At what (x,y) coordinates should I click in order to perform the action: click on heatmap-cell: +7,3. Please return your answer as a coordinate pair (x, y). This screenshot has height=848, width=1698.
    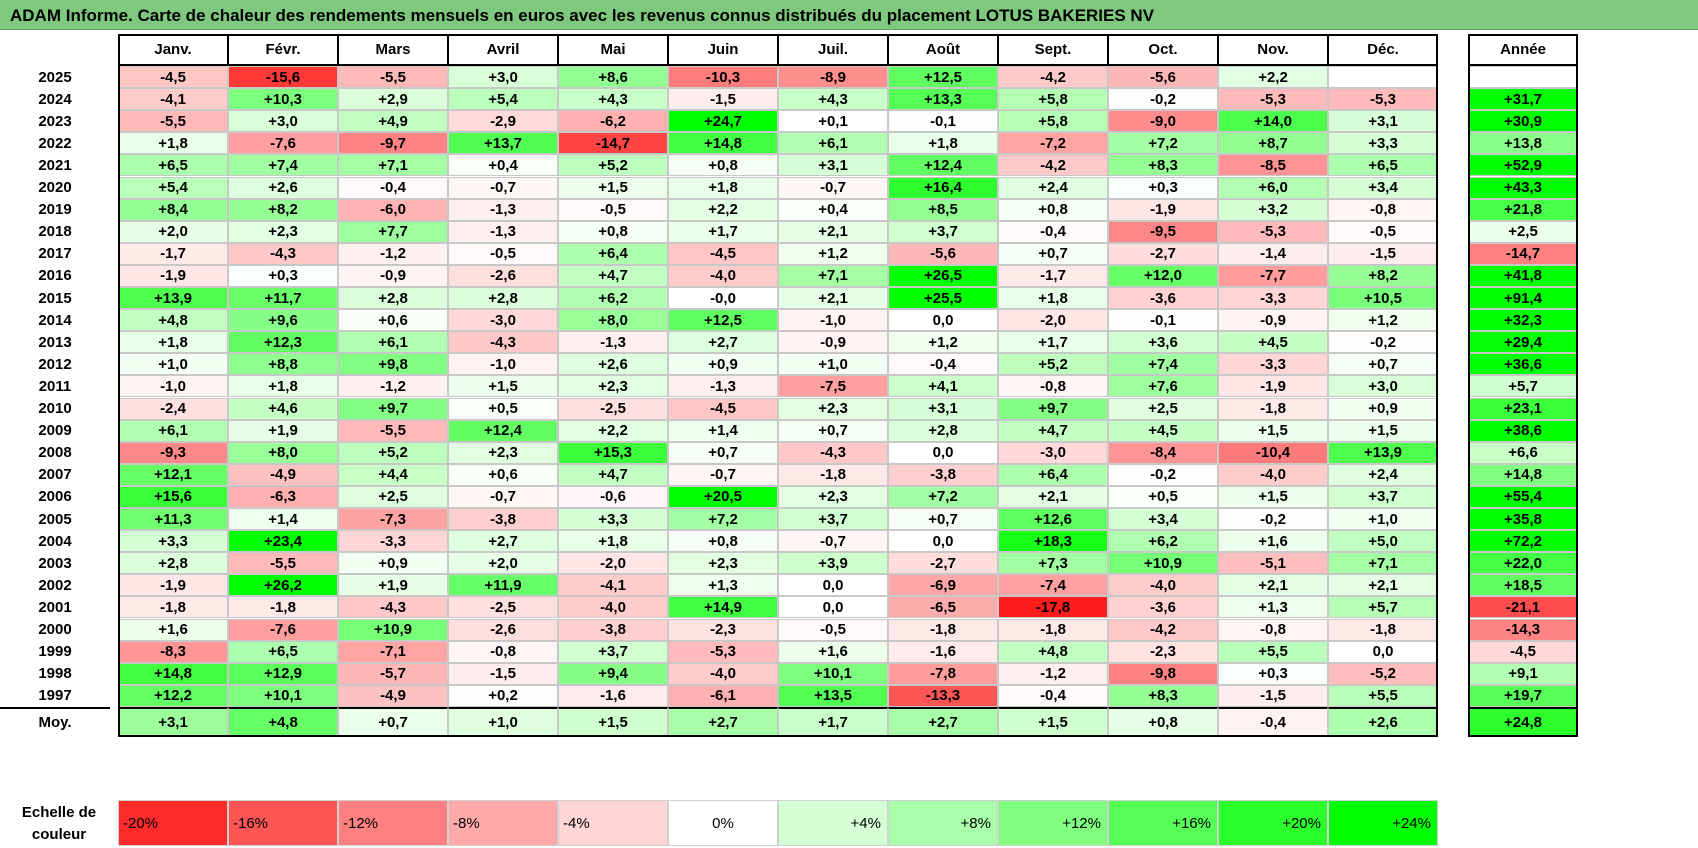
    Looking at the image, I should click on (1053, 563).